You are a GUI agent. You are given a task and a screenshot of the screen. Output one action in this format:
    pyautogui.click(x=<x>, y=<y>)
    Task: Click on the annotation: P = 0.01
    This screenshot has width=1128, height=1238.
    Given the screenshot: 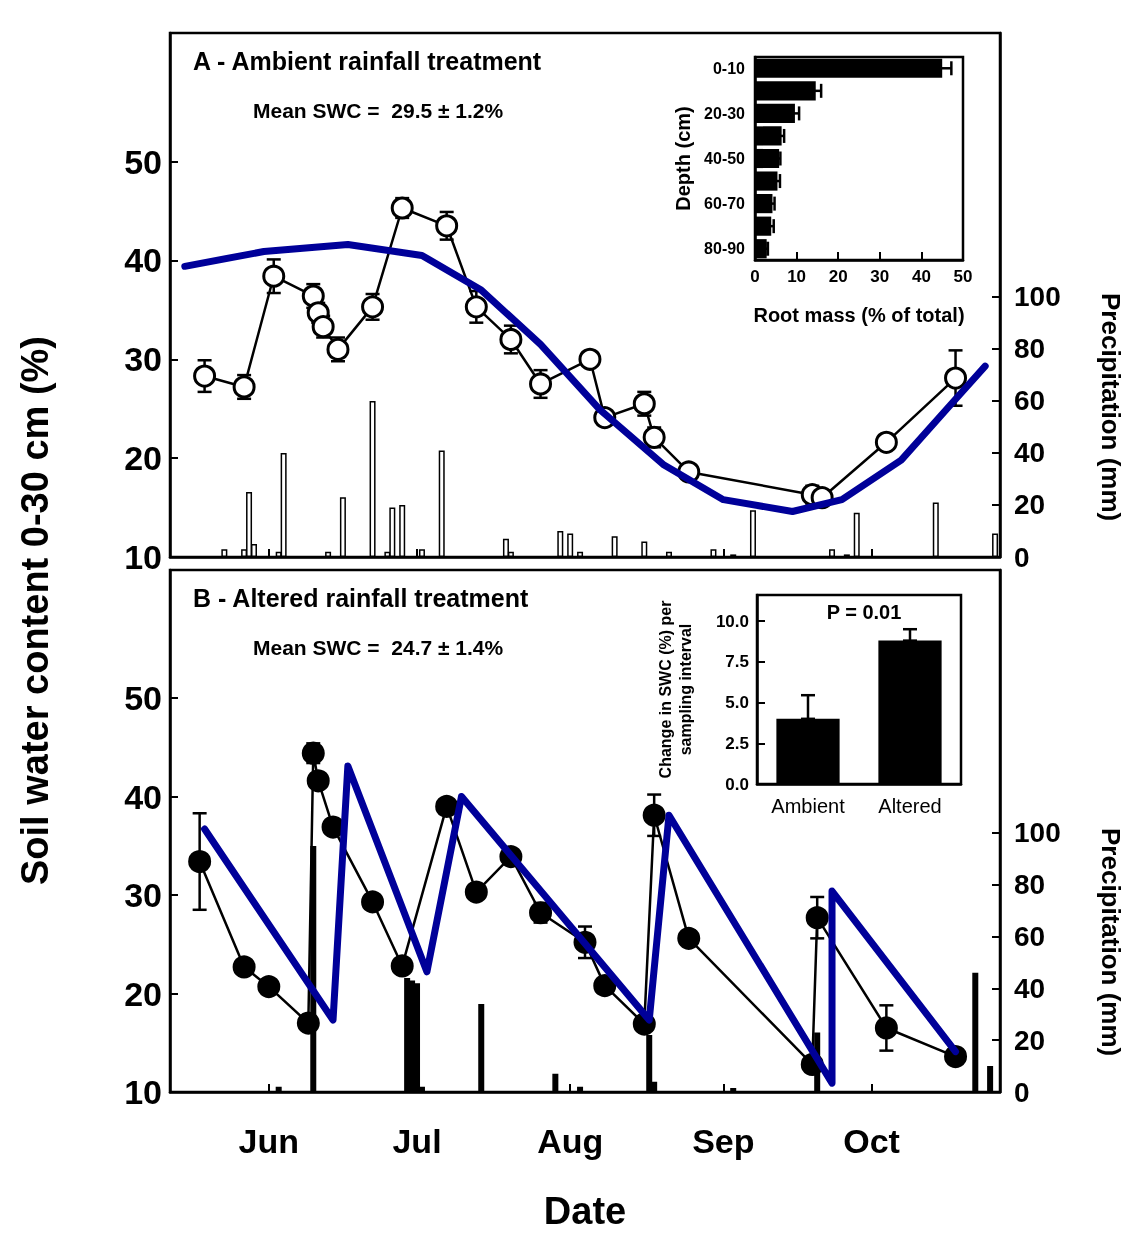 What is the action you would take?
    pyautogui.click(x=864, y=612)
    